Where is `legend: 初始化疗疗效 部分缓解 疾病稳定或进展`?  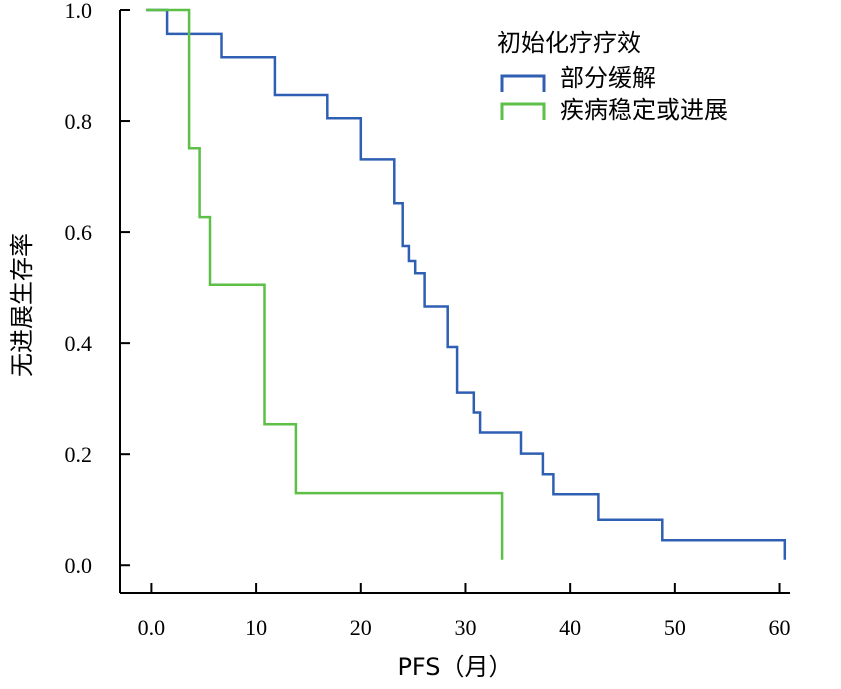 legend: 初始化疗疗效 部分缓解 疾病稳定或进展 is located at coordinates (612, 76).